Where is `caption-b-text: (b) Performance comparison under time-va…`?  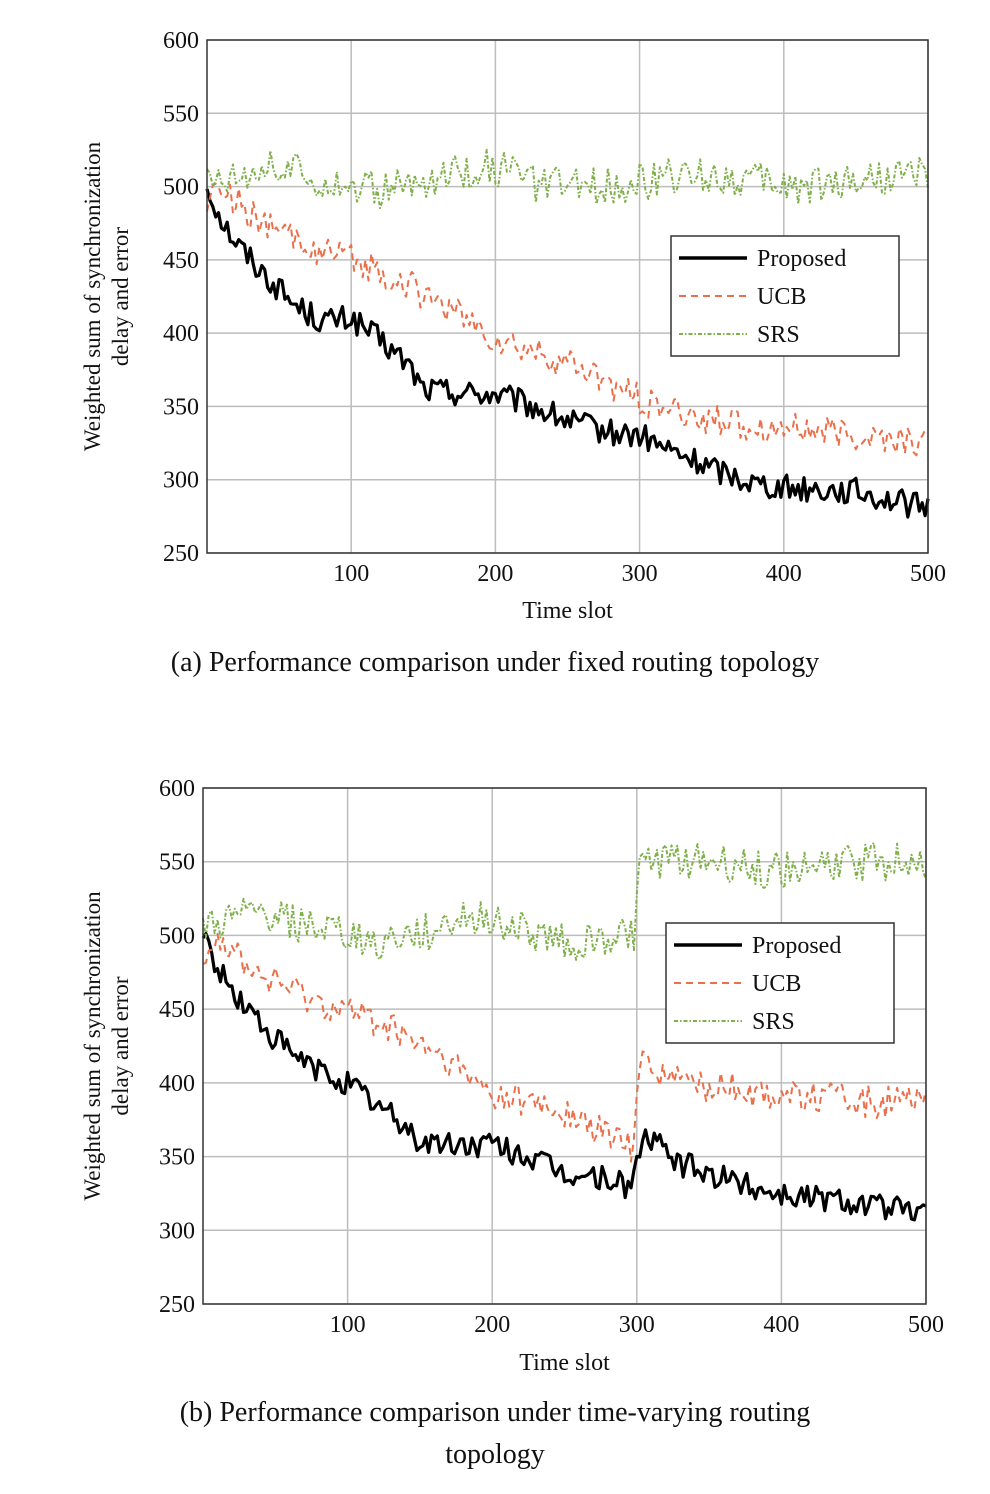
caption-b-text: (b) Performance comparison under time-va… is located at coordinates (495, 1433).